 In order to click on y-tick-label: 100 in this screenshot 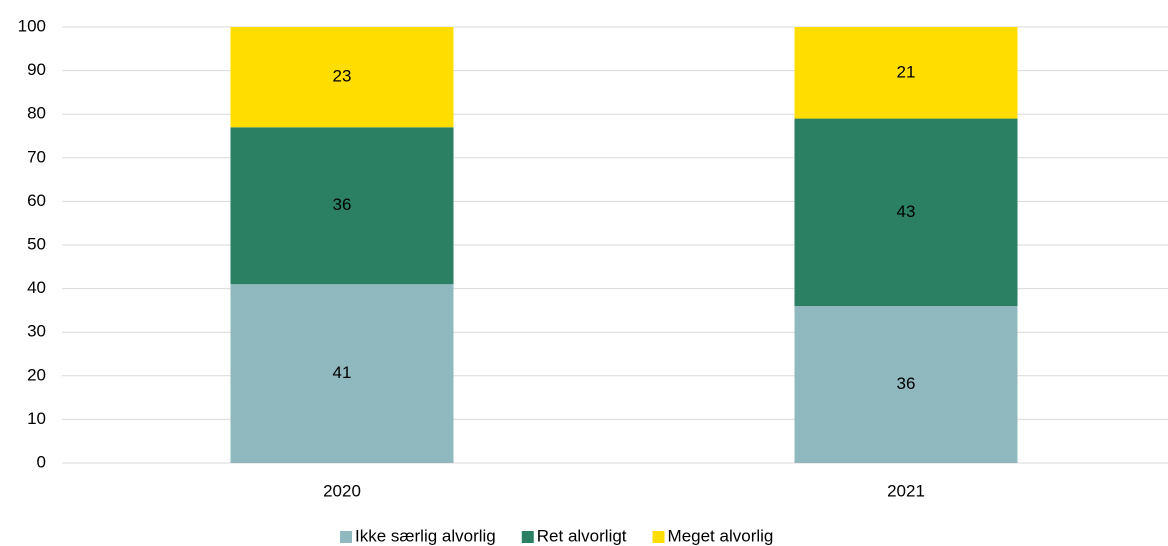, I will do `click(32, 25)`.